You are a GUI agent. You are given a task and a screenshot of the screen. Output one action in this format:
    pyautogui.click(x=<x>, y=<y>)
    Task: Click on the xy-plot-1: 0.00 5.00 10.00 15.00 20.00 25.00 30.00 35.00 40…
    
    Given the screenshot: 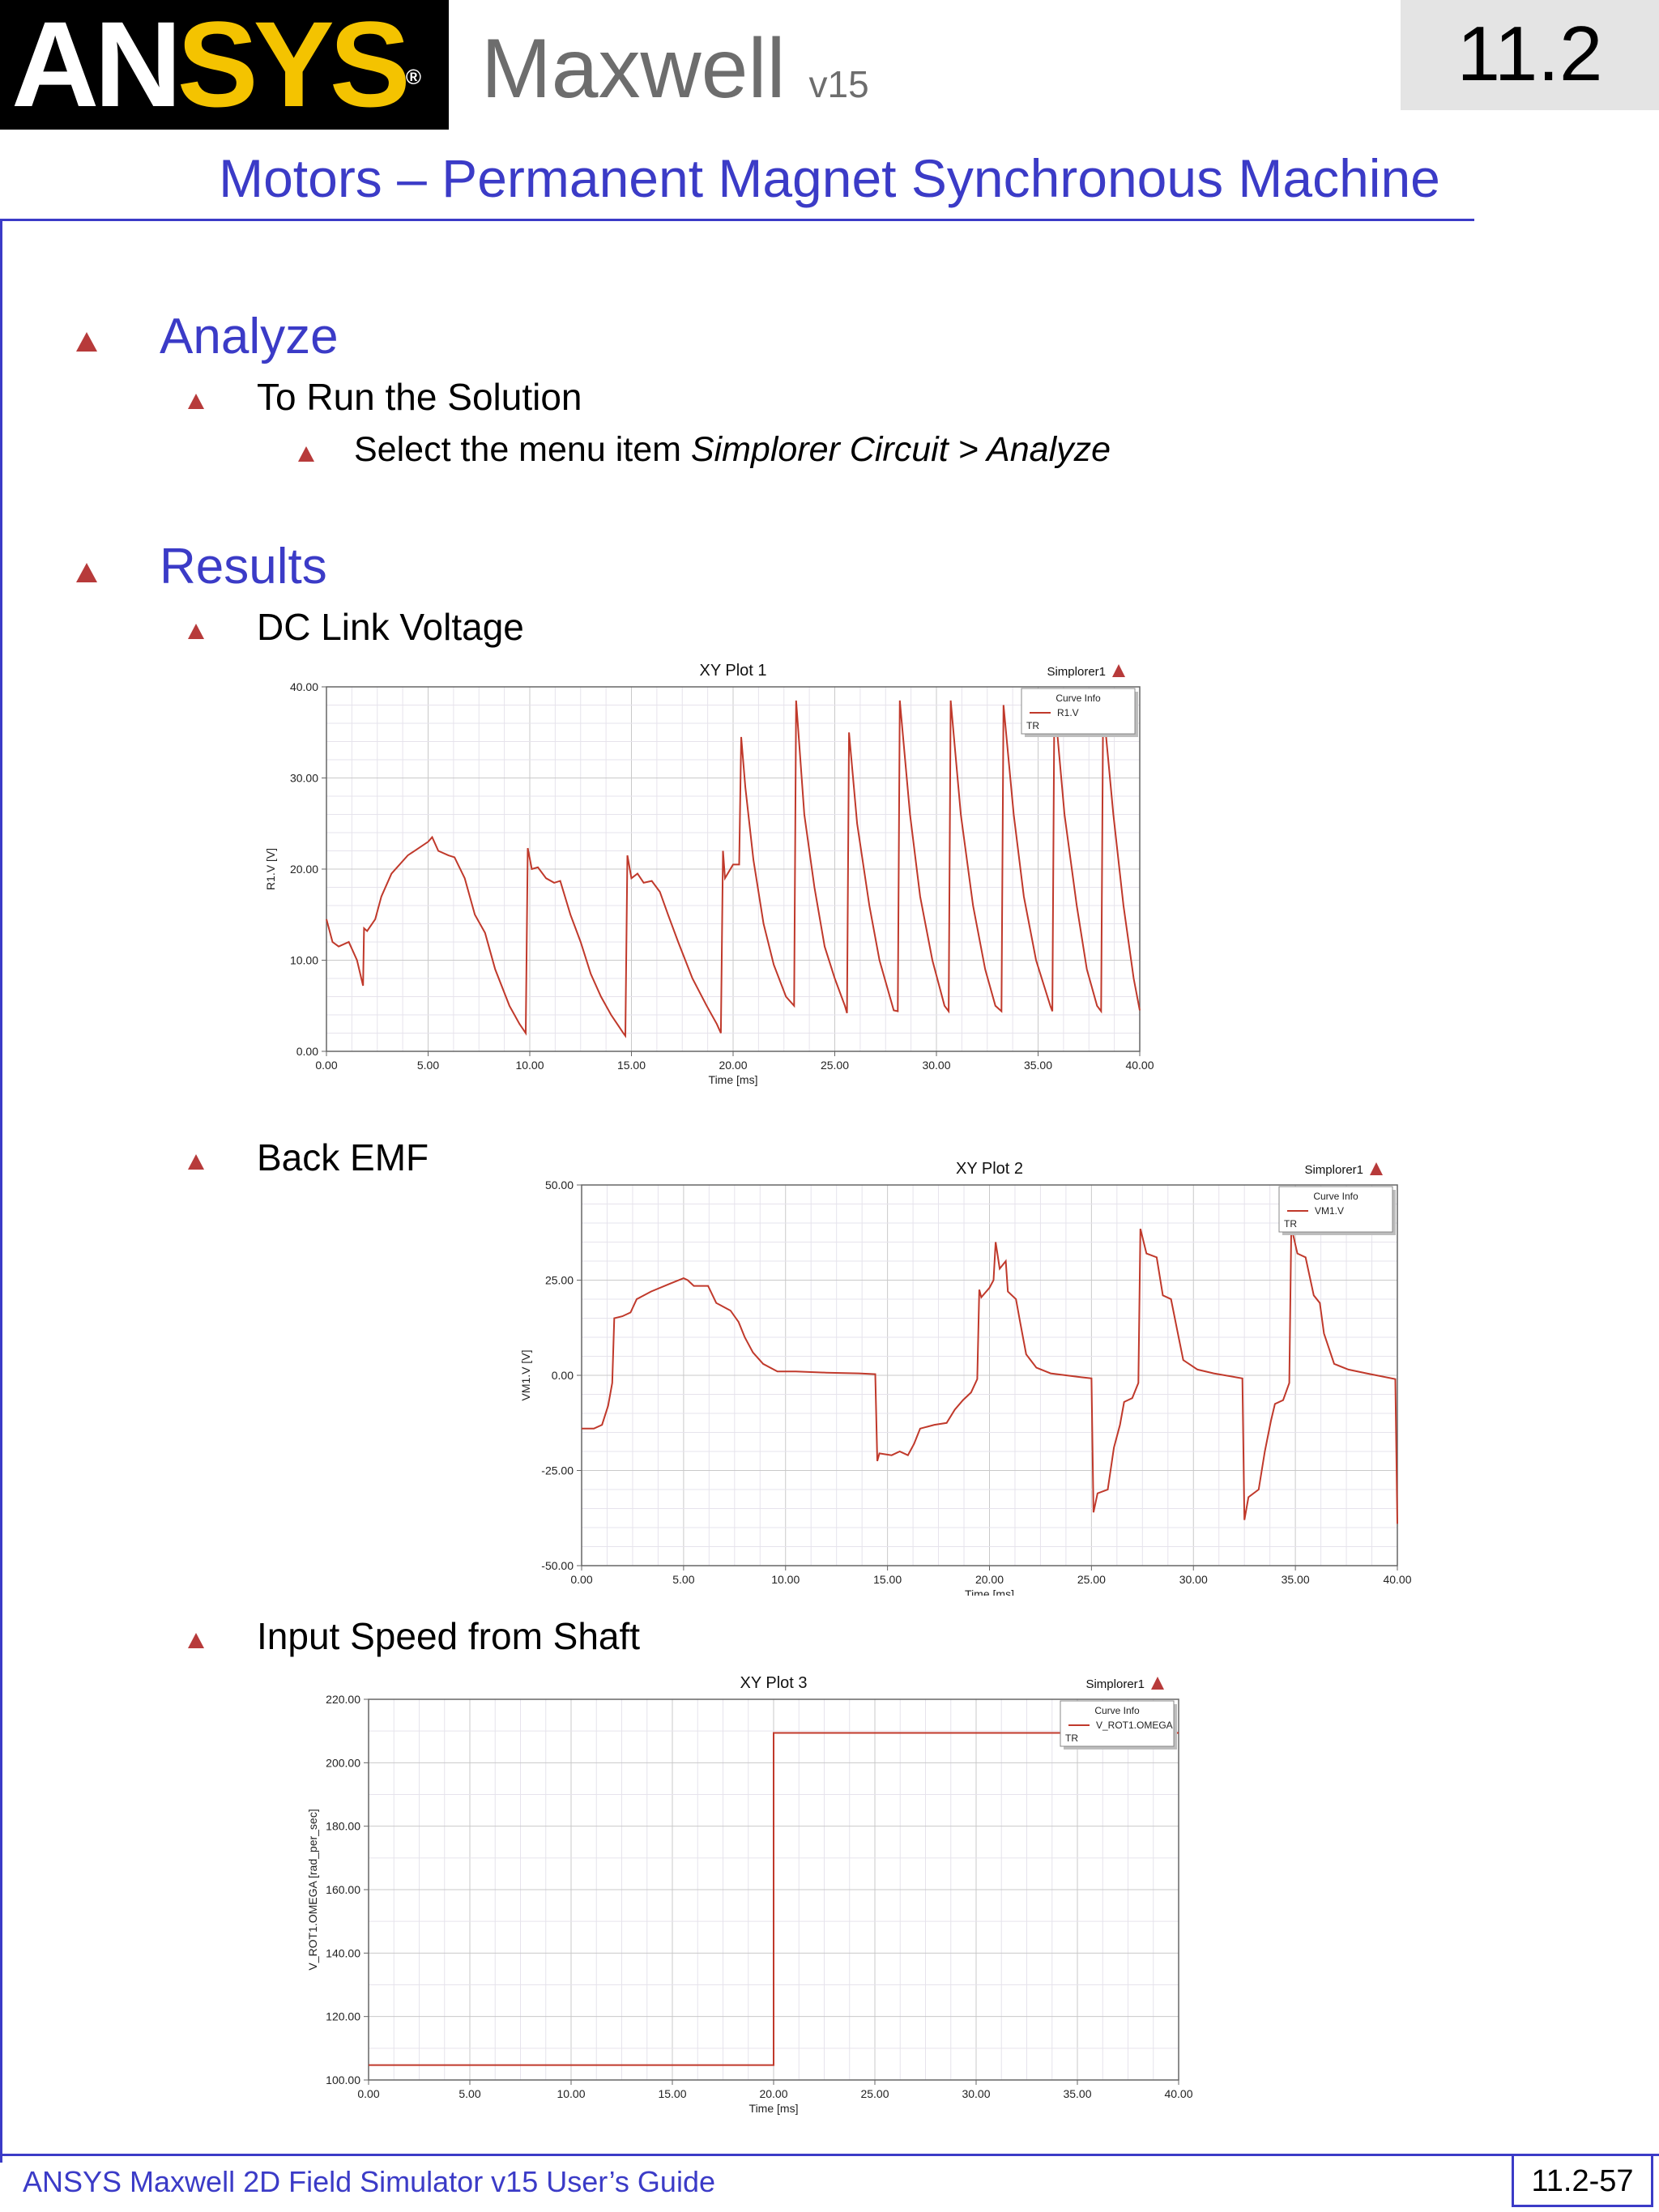 What is the action you would take?
    pyautogui.click(x=709, y=874)
    